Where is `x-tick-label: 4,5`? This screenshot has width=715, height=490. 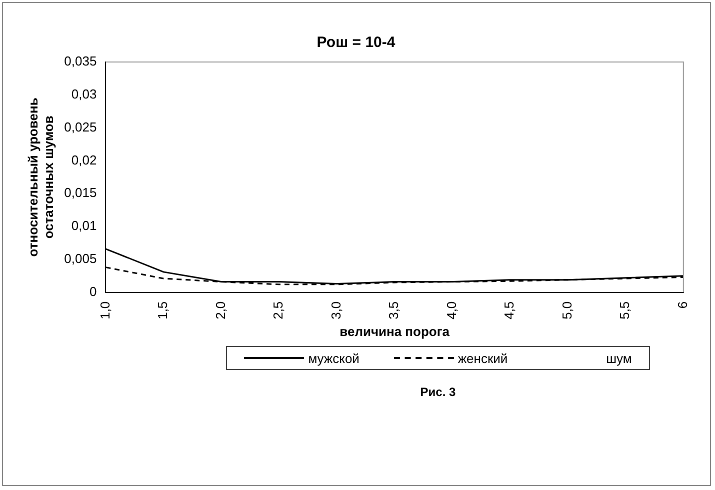
x-tick-label: 4,5 is located at coordinates (509, 310).